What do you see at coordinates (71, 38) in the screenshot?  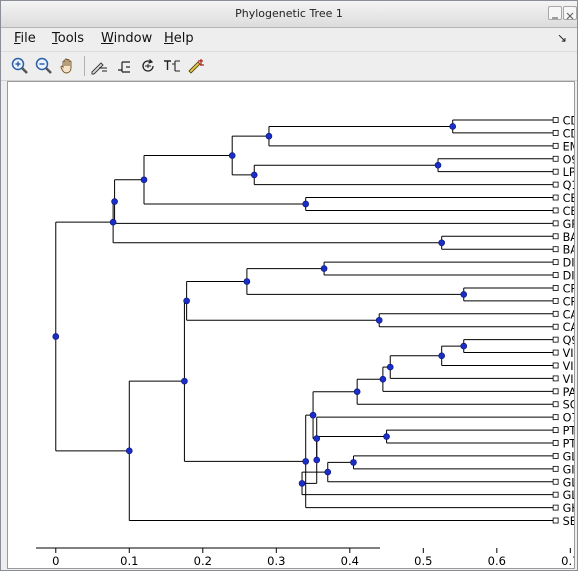 I see `menu-tools-rest: ools` at bounding box center [71, 38].